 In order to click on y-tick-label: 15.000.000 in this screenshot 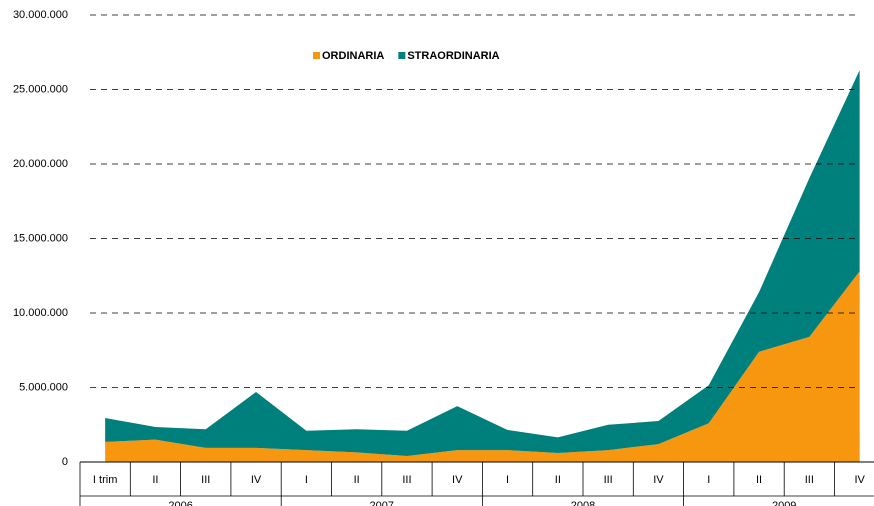, I will do `click(40, 238)`.